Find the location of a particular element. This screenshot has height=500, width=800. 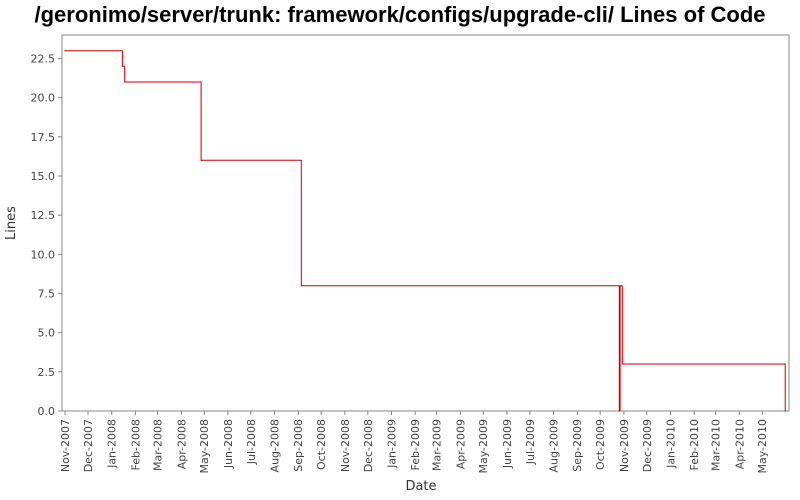

y-tick-label: 5.0 is located at coordinates (47, 333).